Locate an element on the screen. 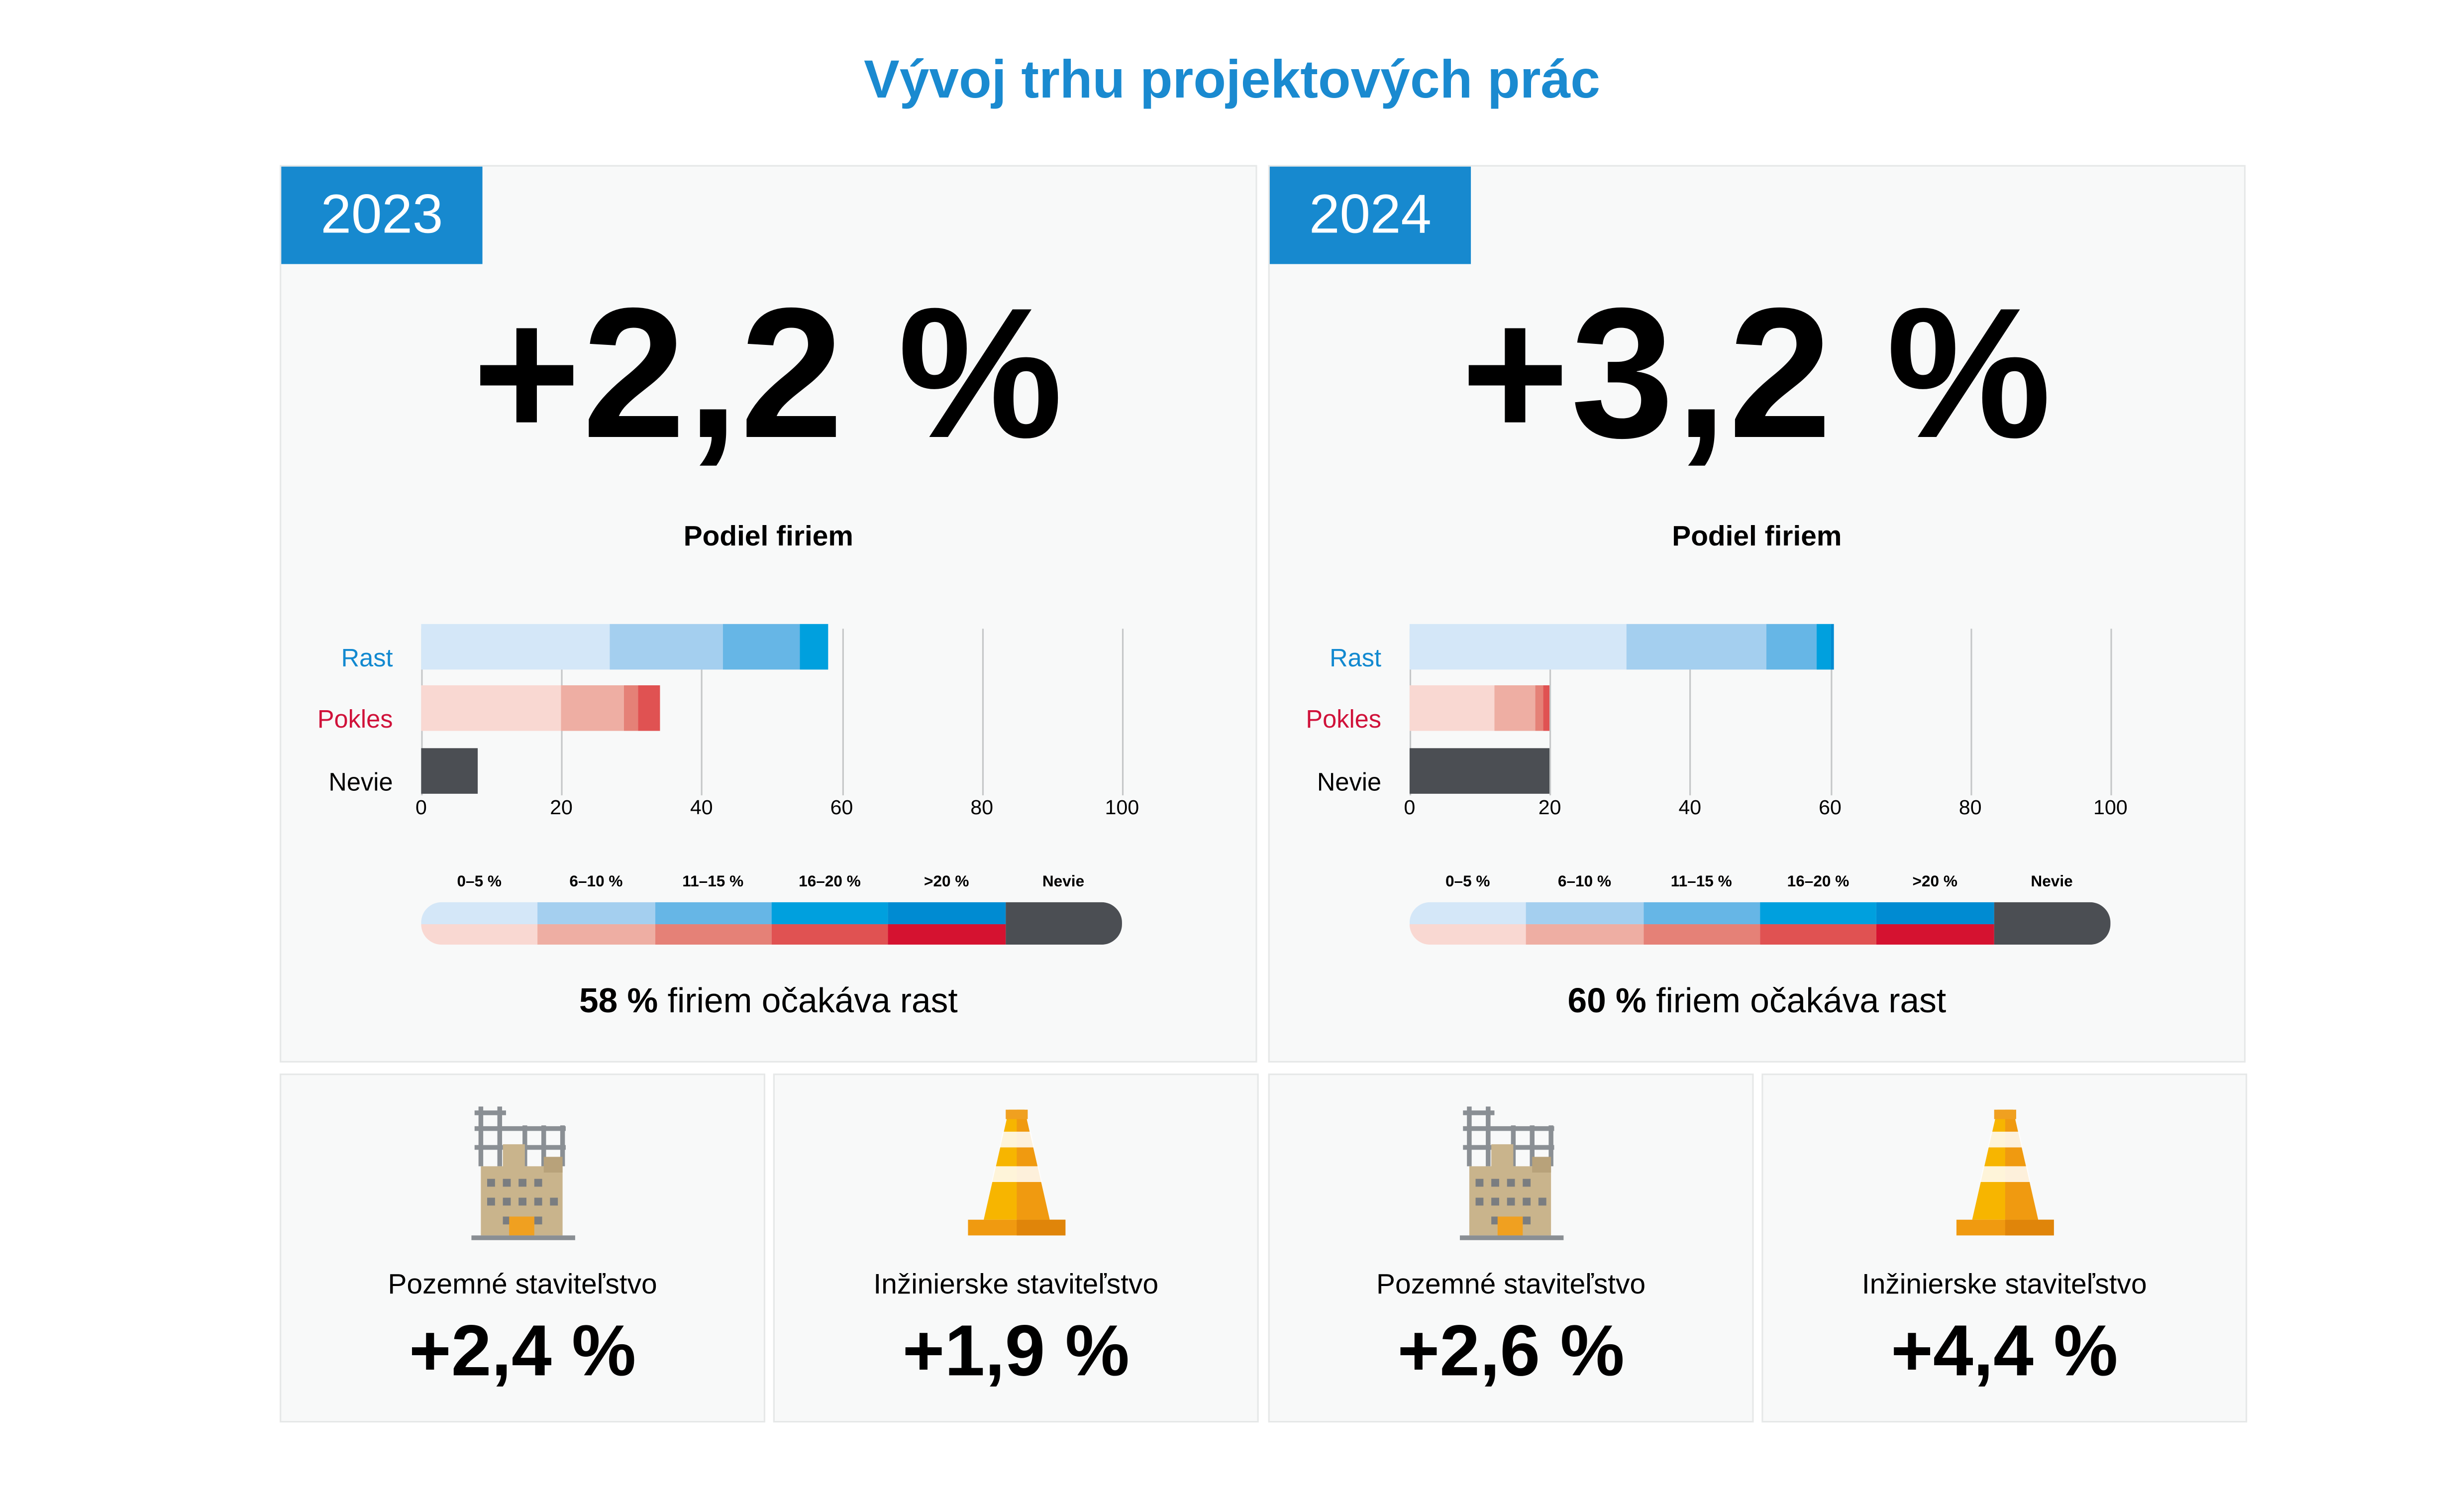 This screenshot has height=1505, width=2464. sector-value: +1,9 % is located at coordinates (1016, 1350).